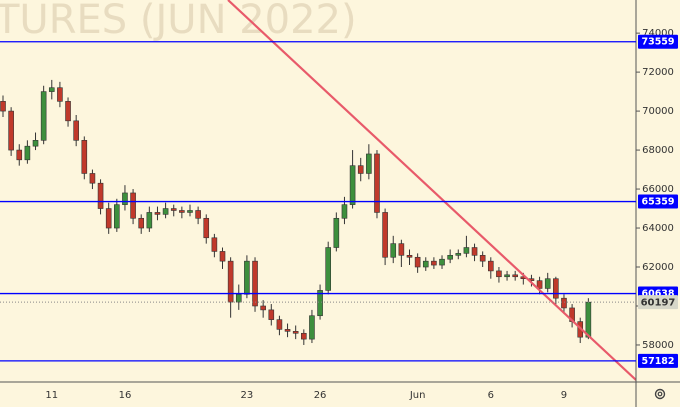 Image resolution: width=680 pixels, height=407 pixels. I want to click on level-label: 73559, so click(657, 42).